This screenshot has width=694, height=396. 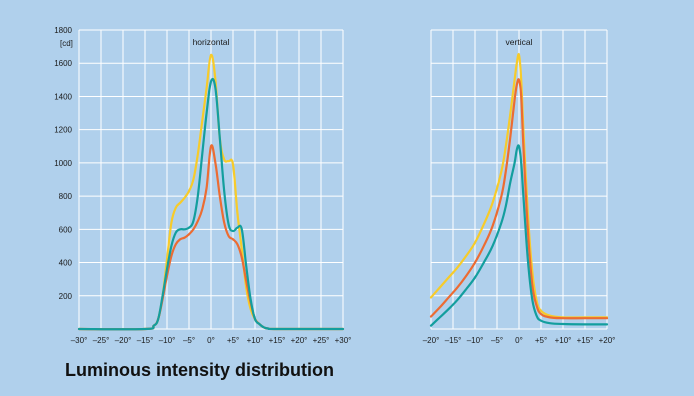 What do you see at coordinates (66, 196) in the screenshot?
I see `y-tick-label: 800` at bounding box center [66, 196].